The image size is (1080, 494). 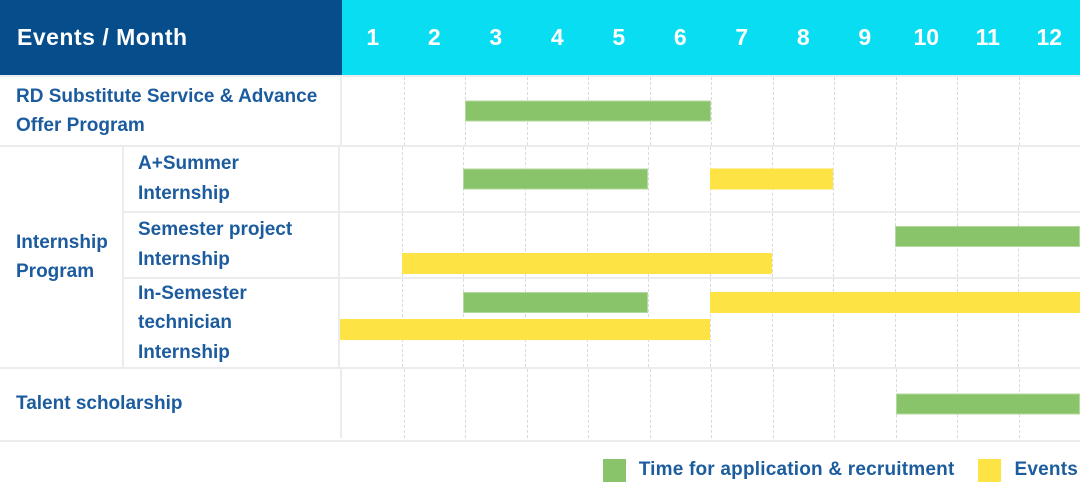 What do you see at coordinates (373, 37) in the screenshot?
I see `month-label: 1` at bounding box center [373, 37].